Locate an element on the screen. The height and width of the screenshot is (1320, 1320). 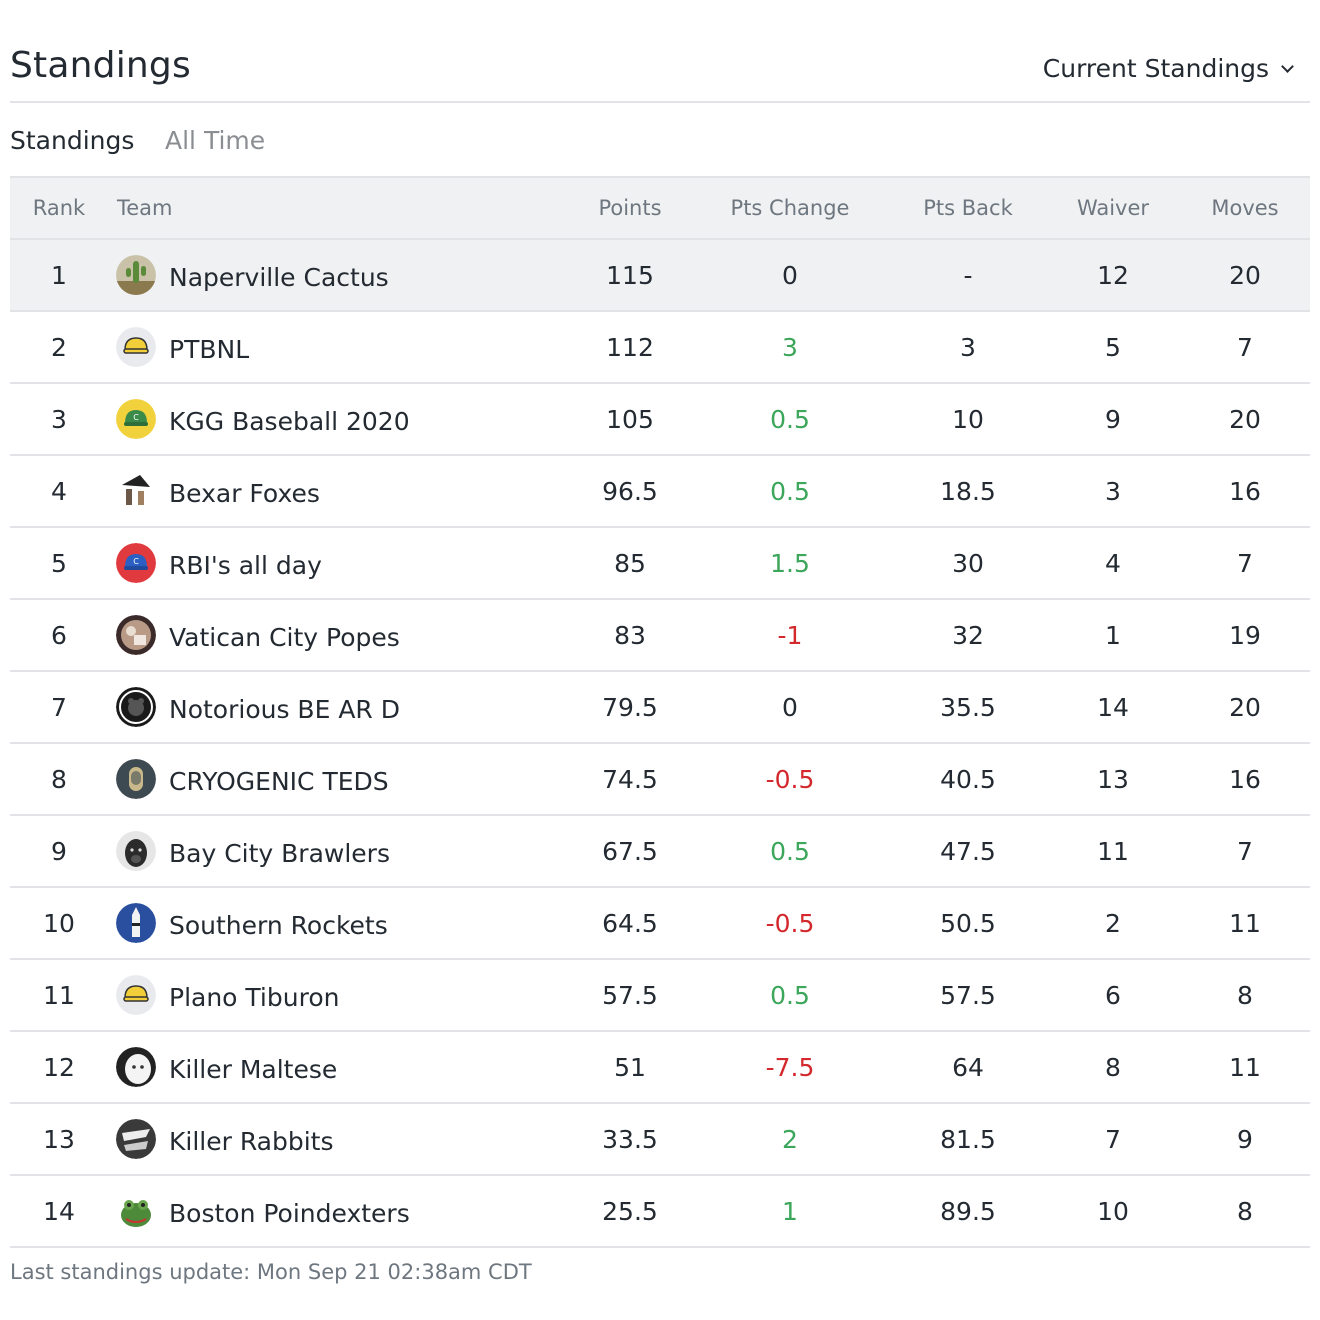
table-row: 4 Bexar Foxes 96.5 0.5 18.5 3 16 is located at coordinates (660, 492).